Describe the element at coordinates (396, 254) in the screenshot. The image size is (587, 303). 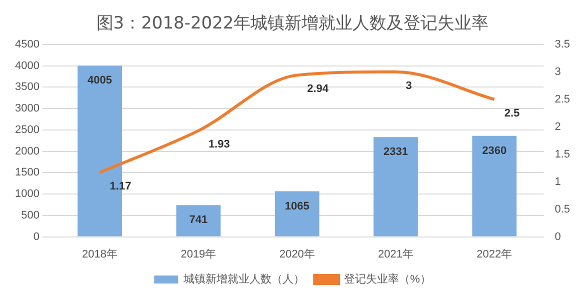
I see `x-tick-label: 2021年` at that location.